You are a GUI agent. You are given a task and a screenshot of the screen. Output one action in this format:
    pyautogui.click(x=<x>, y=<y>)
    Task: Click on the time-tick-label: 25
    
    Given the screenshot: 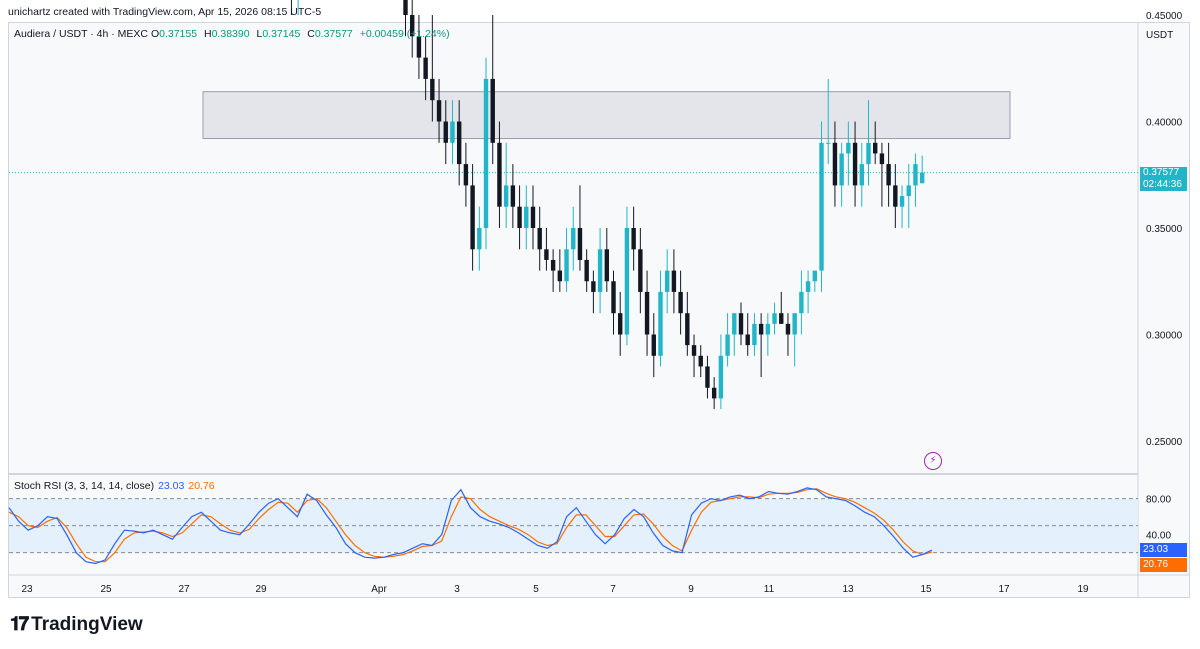 What is the action you would take?
    pyautogui.click(x=106, y=589)
    